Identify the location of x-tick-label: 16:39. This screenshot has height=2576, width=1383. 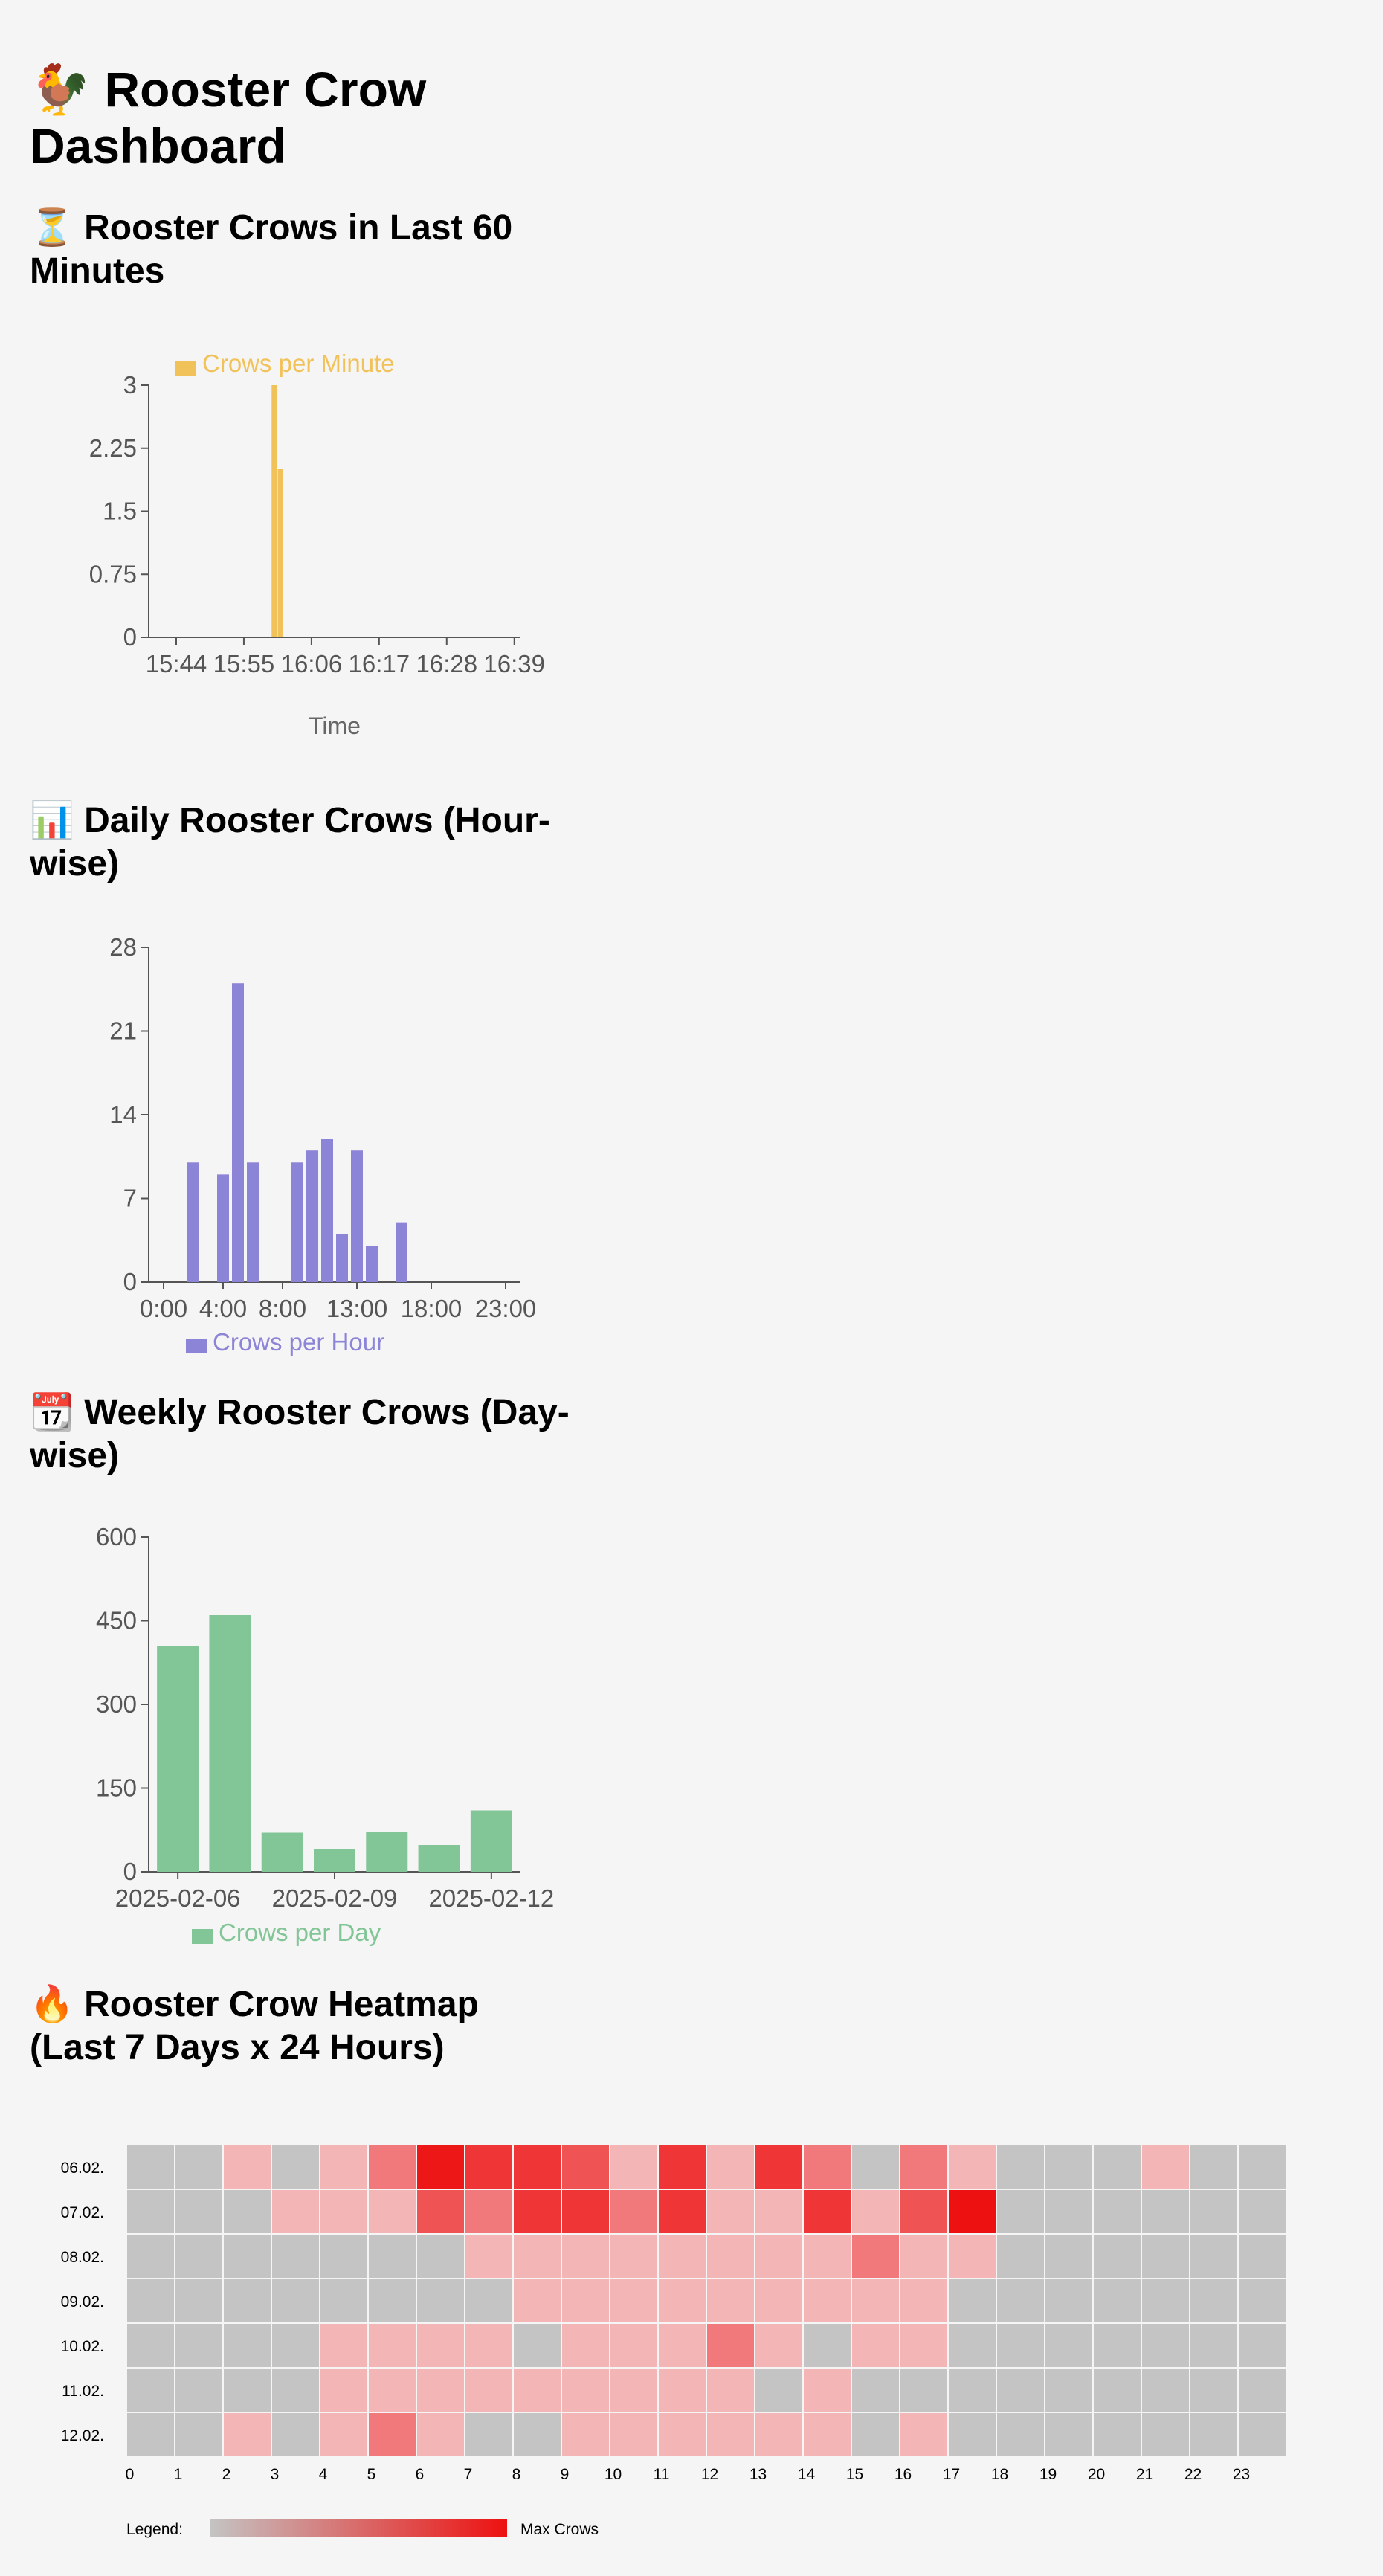
(514, 663).